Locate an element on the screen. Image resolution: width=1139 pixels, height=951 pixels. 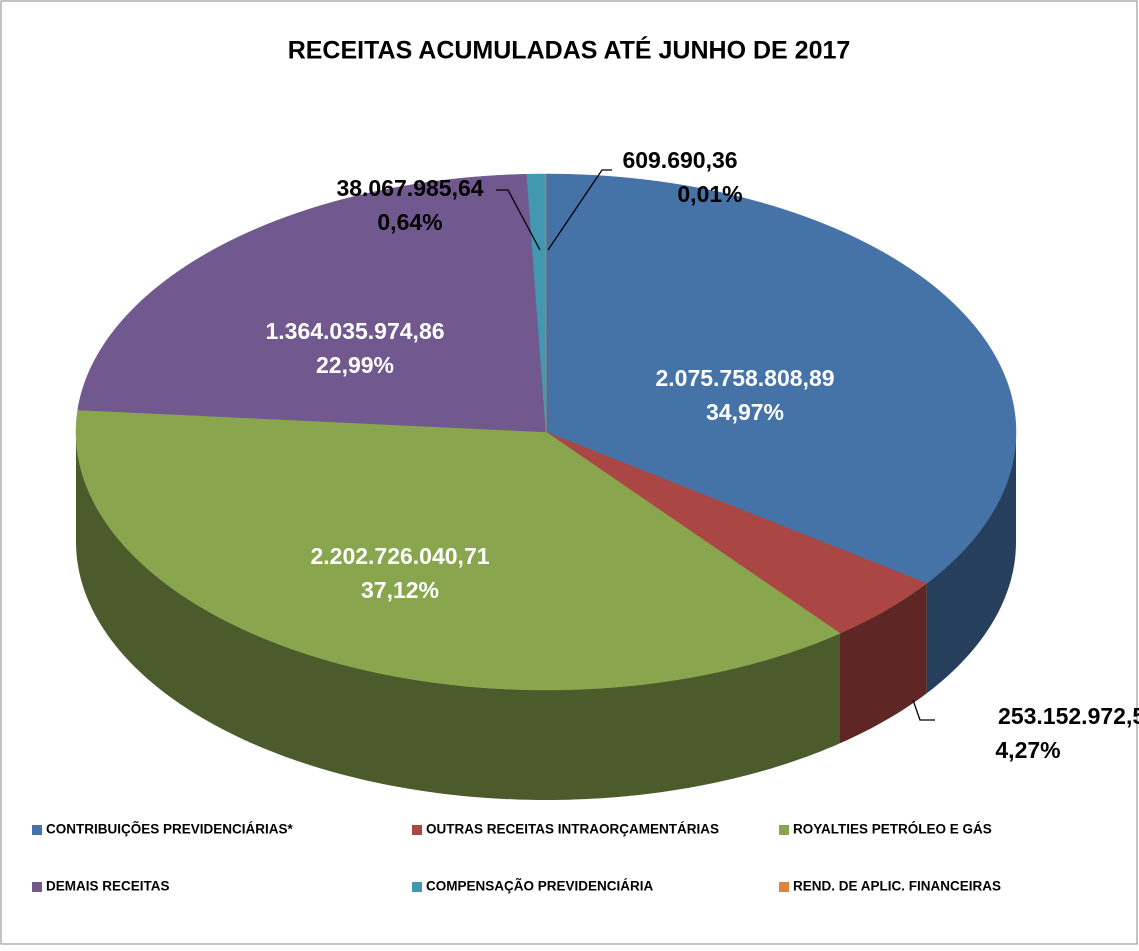
legend-label: DEMAIS RECEITAS is located at coordinates (108, 886).